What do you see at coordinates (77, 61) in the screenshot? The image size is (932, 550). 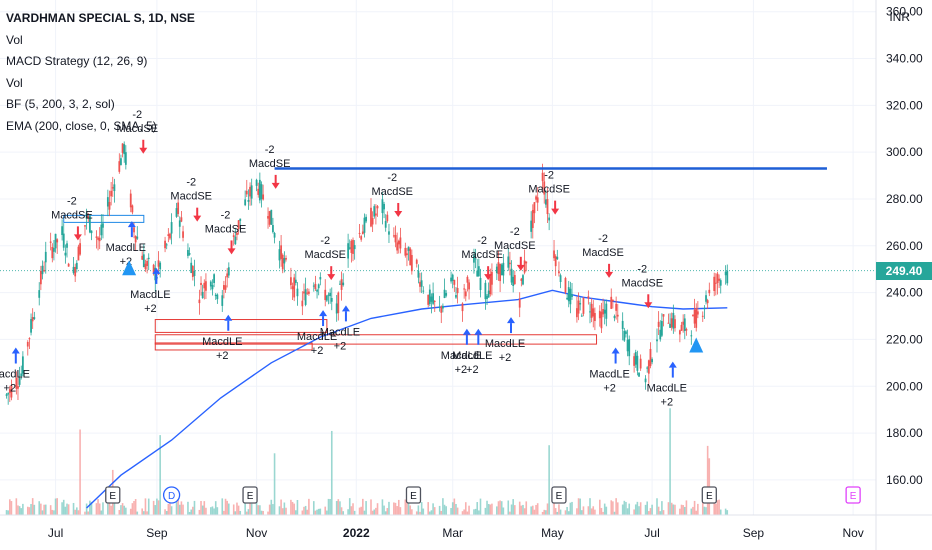 I see `legend-macd-strategy: MACD Strategy (12, 26, 9)` at bounding box center [77, 61].